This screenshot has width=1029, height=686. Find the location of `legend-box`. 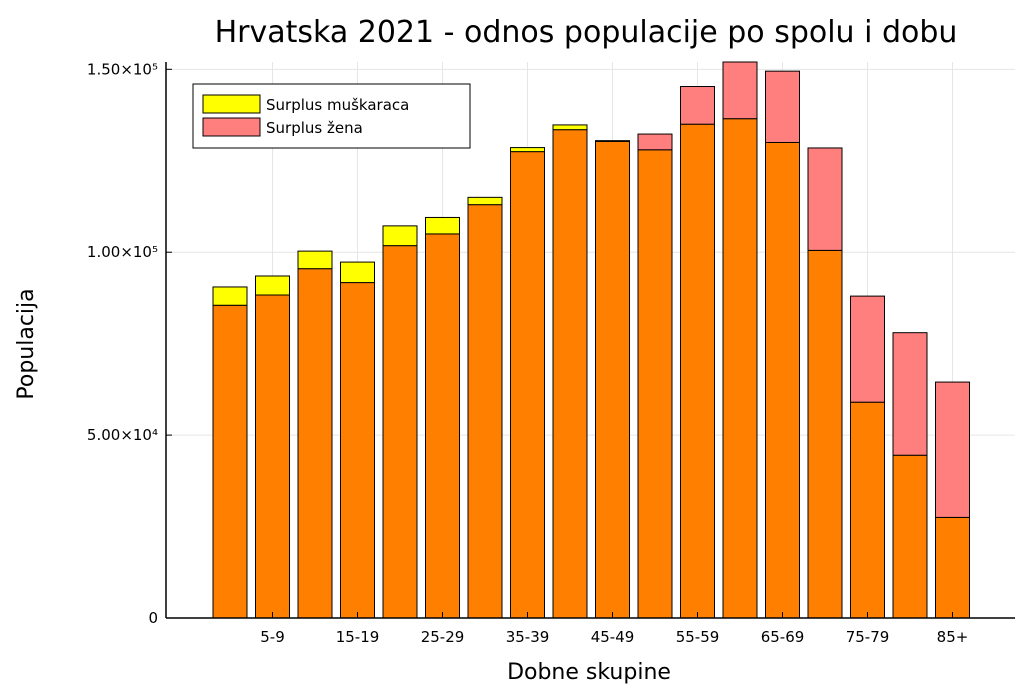

legend-box is located at coordinates (331, 116).